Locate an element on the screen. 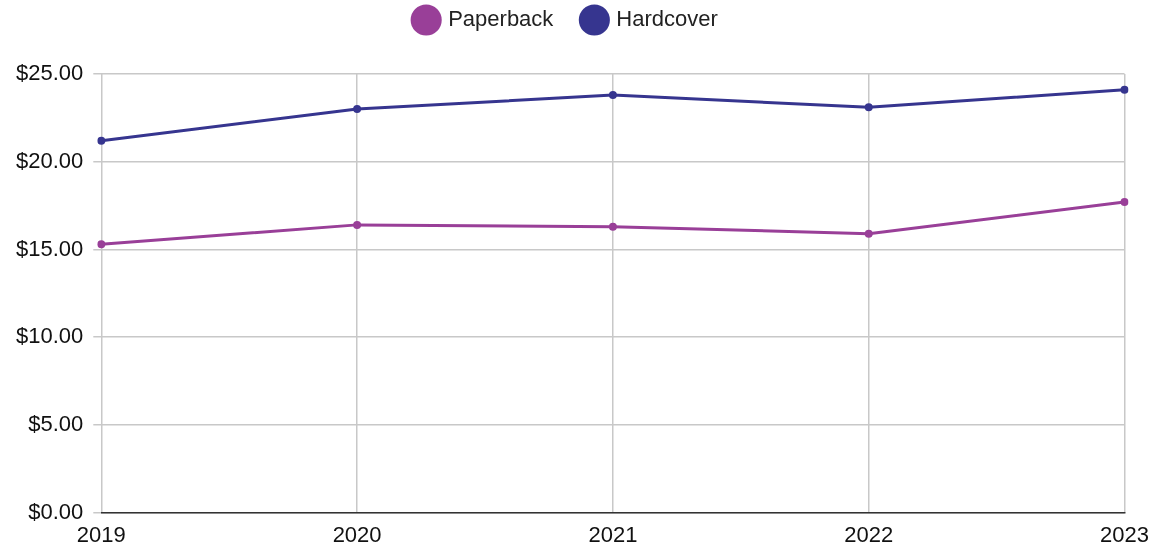 This screenshot has height=552, width=1159. y-tick-label: $25.00 is located at coordinates (49, 73).